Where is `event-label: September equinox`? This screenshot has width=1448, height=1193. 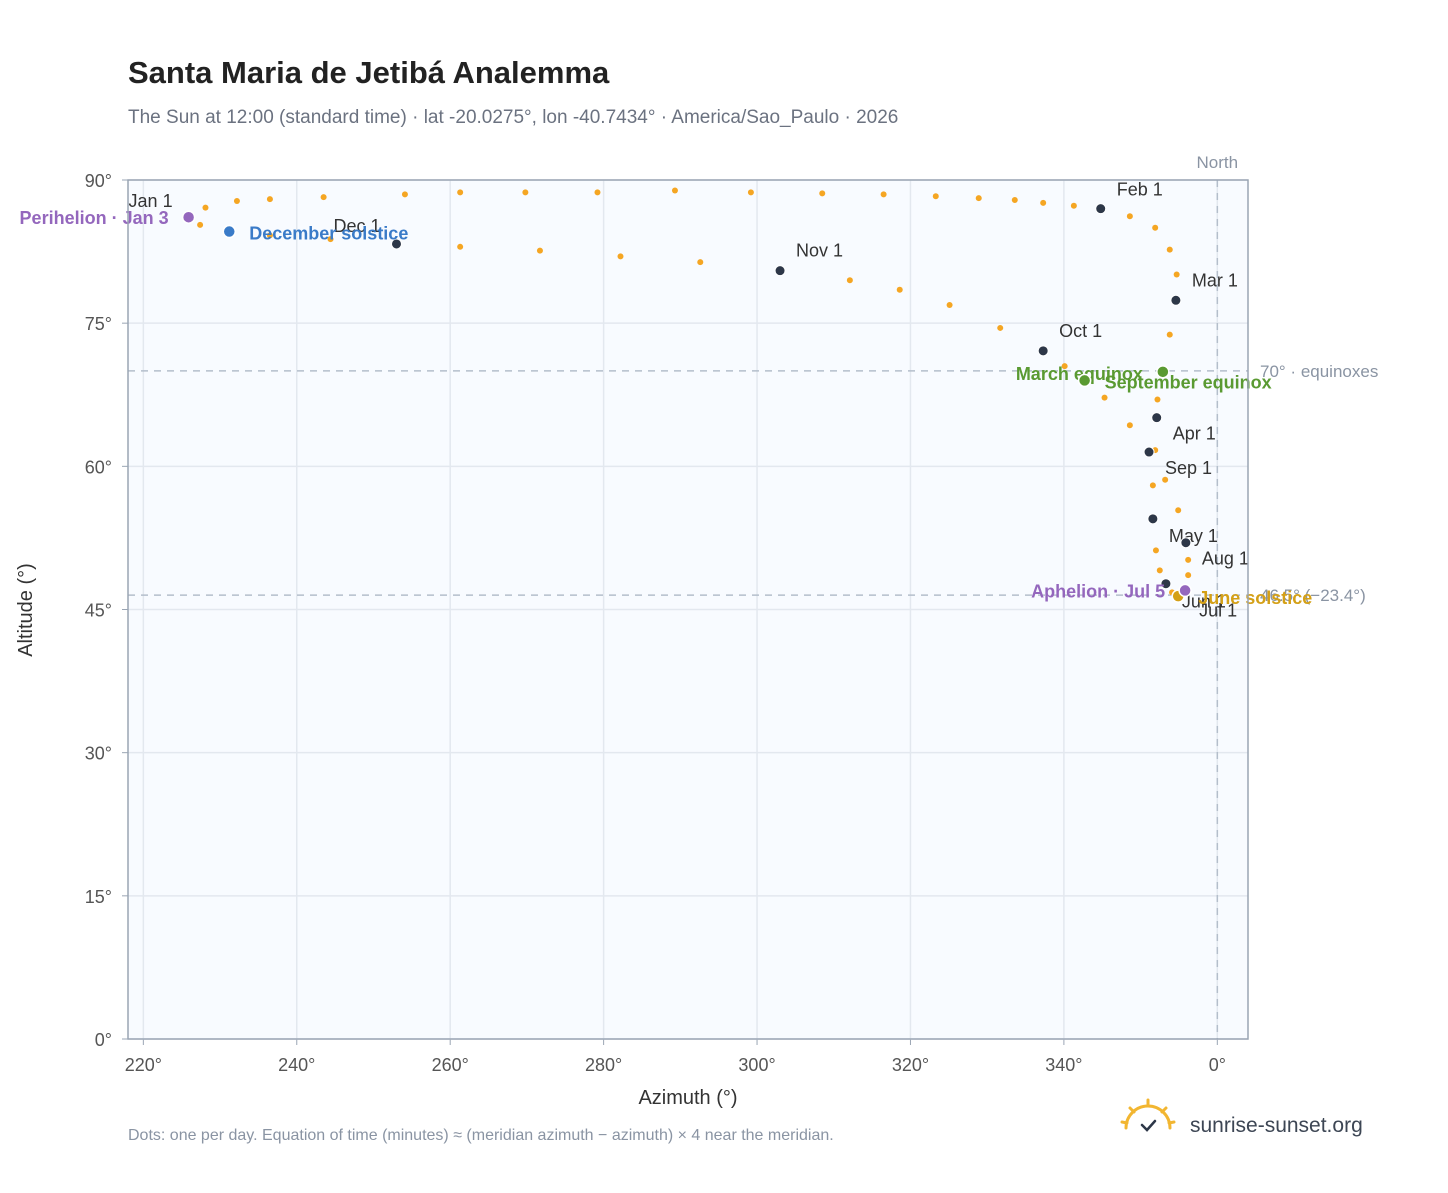
event-label: September equinox is located at coordinates (1188, 382).